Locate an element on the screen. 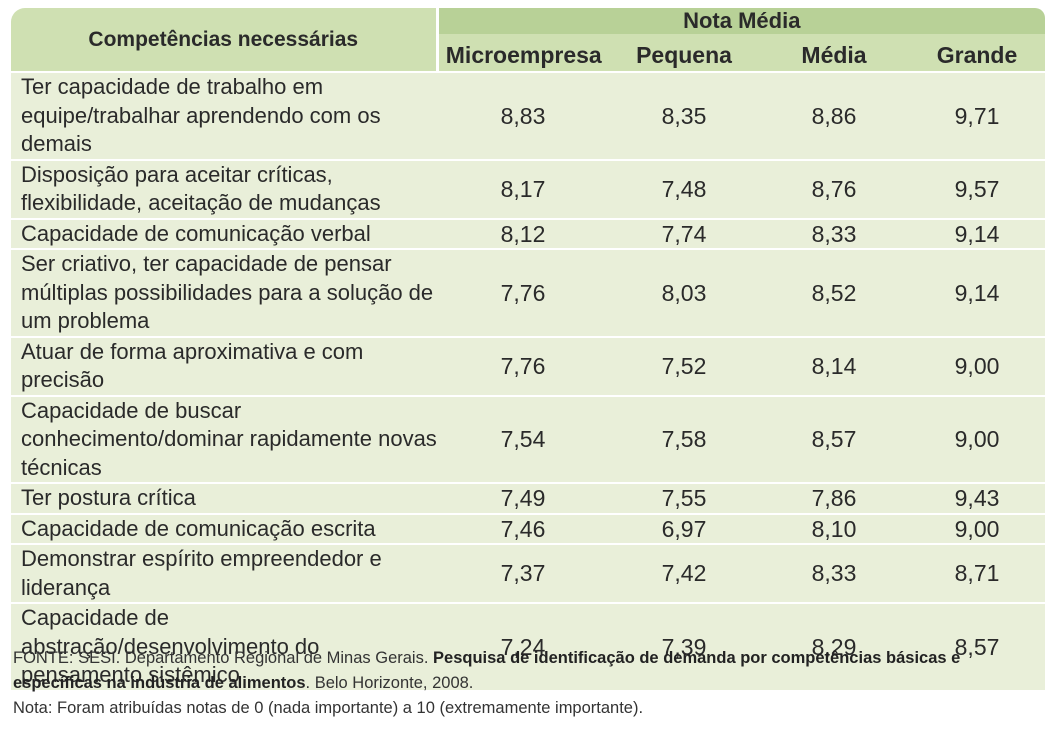 The width and height of the screenshot is (1059, 740). score-cell: 8,83 is located at coordinates (523, 115).